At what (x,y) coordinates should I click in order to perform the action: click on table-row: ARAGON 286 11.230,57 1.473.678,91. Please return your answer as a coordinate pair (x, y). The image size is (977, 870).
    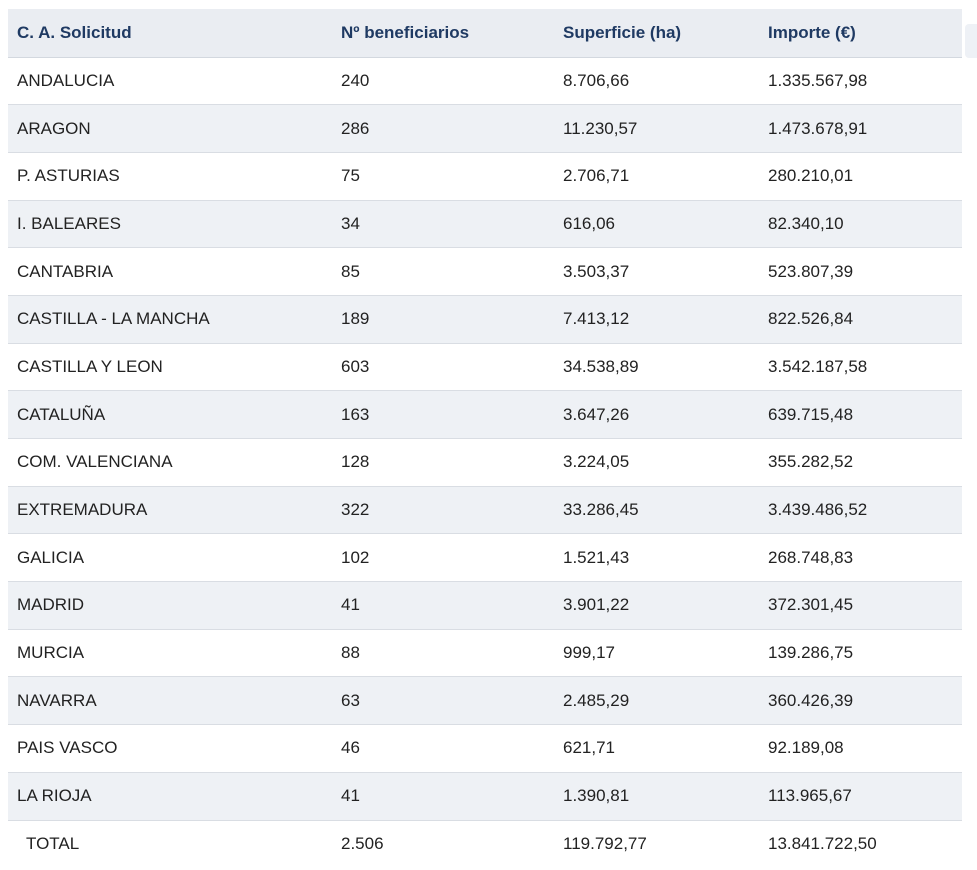
    Looking at the image, I should click on (485, 128).